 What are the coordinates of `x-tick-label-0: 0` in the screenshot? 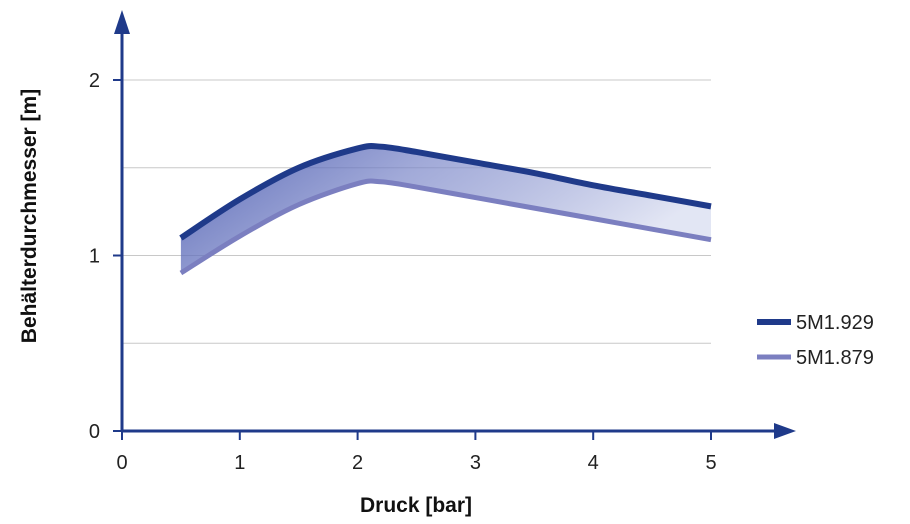 It's located at (121, 463).